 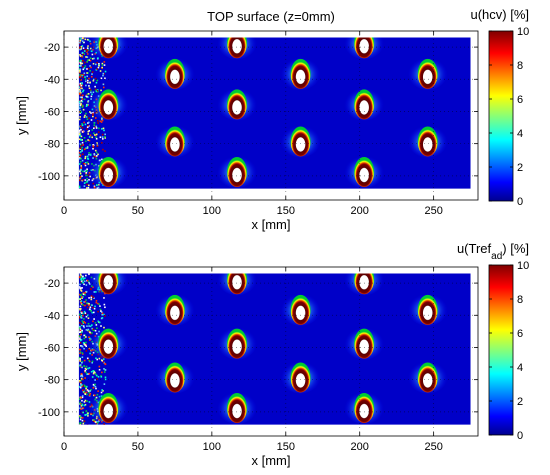 I want to click on colorbar: 0 2 4 6 8 10 u(hcv) [%], so click(x=499, y=107).